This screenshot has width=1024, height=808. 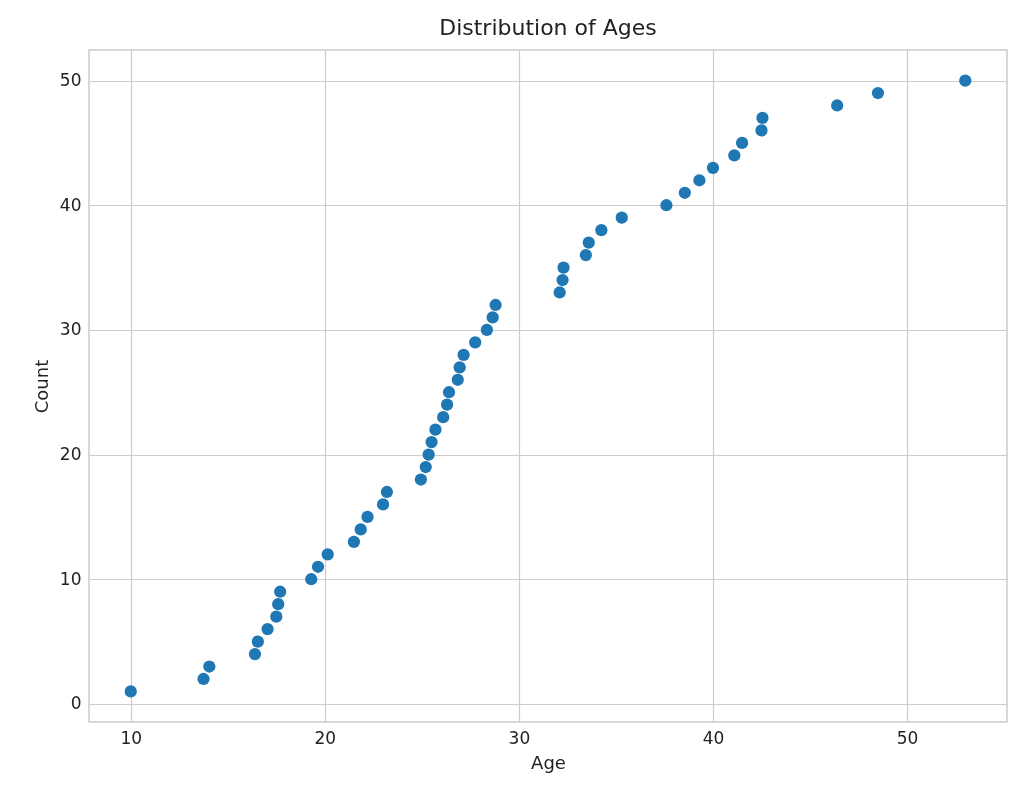 What do you see at coordinates (131, 737) in the screenshot?
I see `x-tick-label: 10` at bounding box center [131, 737].